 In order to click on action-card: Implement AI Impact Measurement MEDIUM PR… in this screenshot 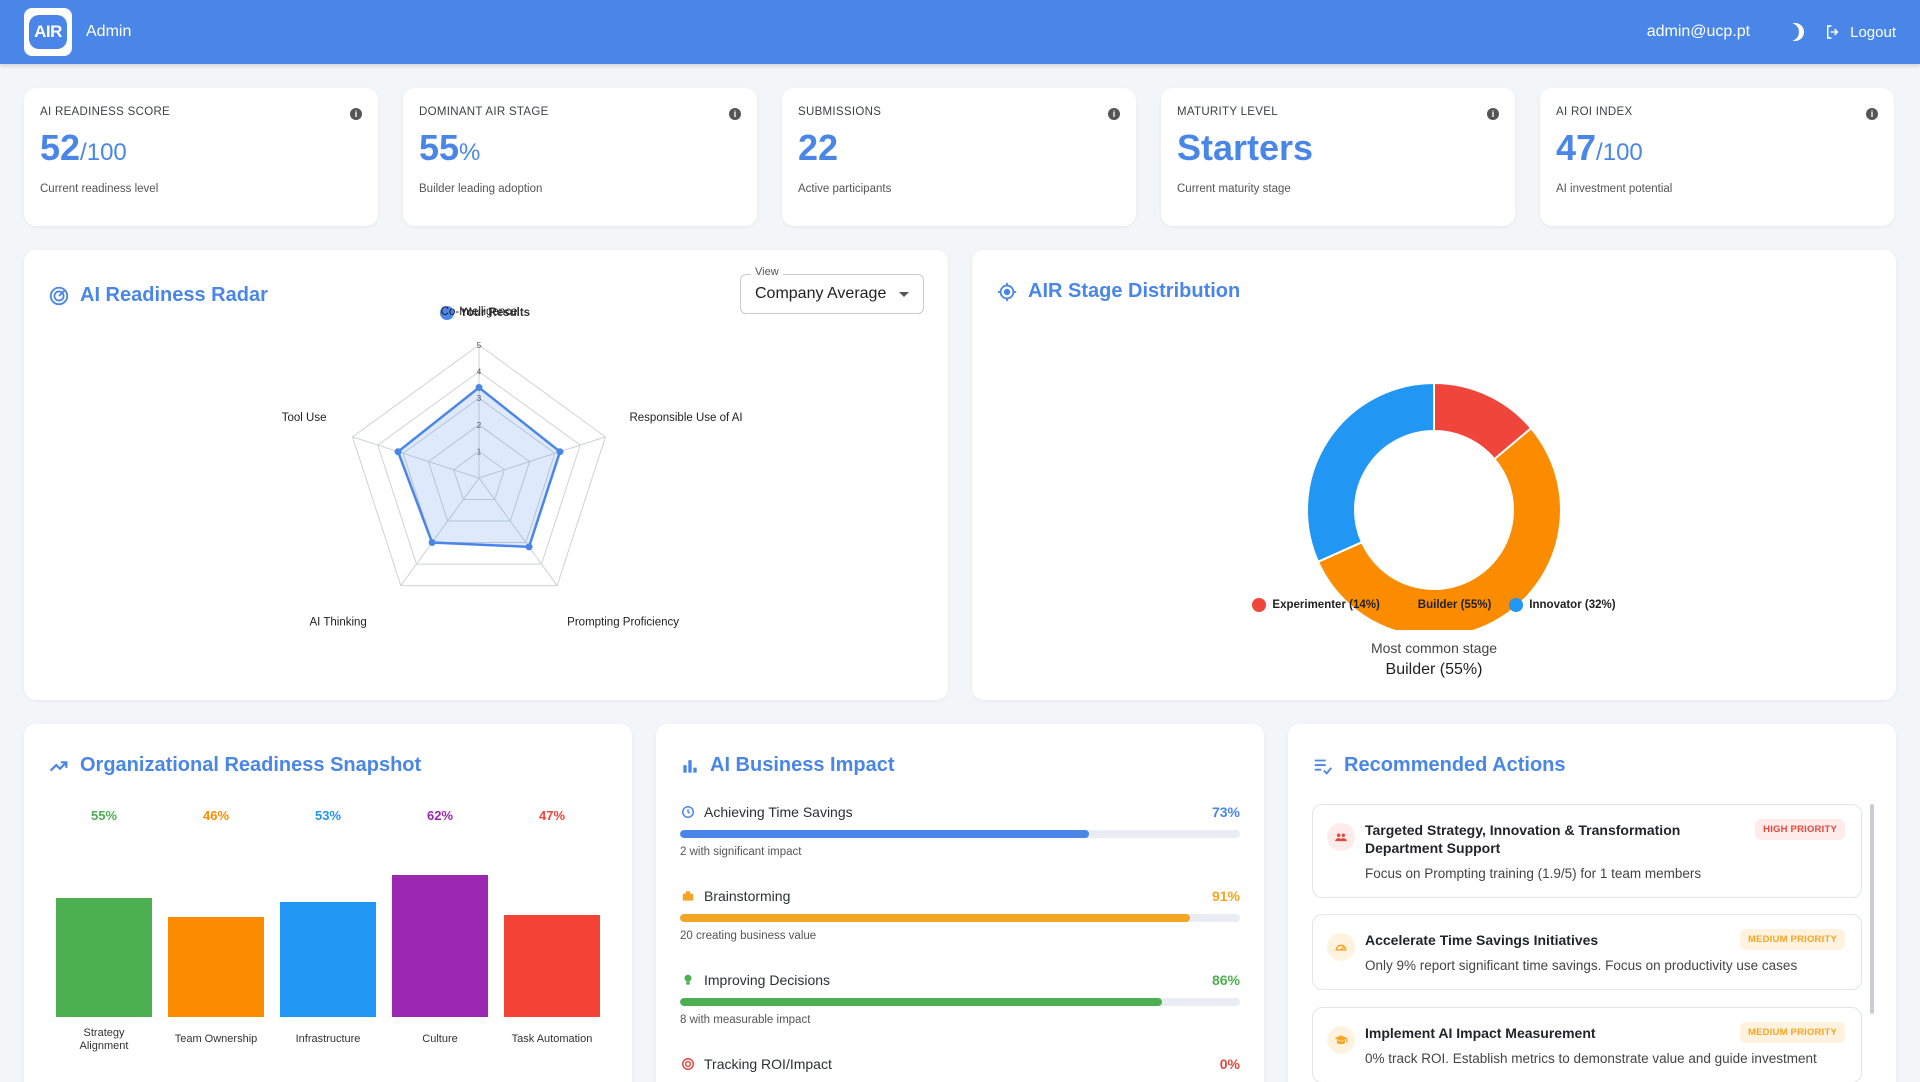, I will do `click(1587, 1044)`.